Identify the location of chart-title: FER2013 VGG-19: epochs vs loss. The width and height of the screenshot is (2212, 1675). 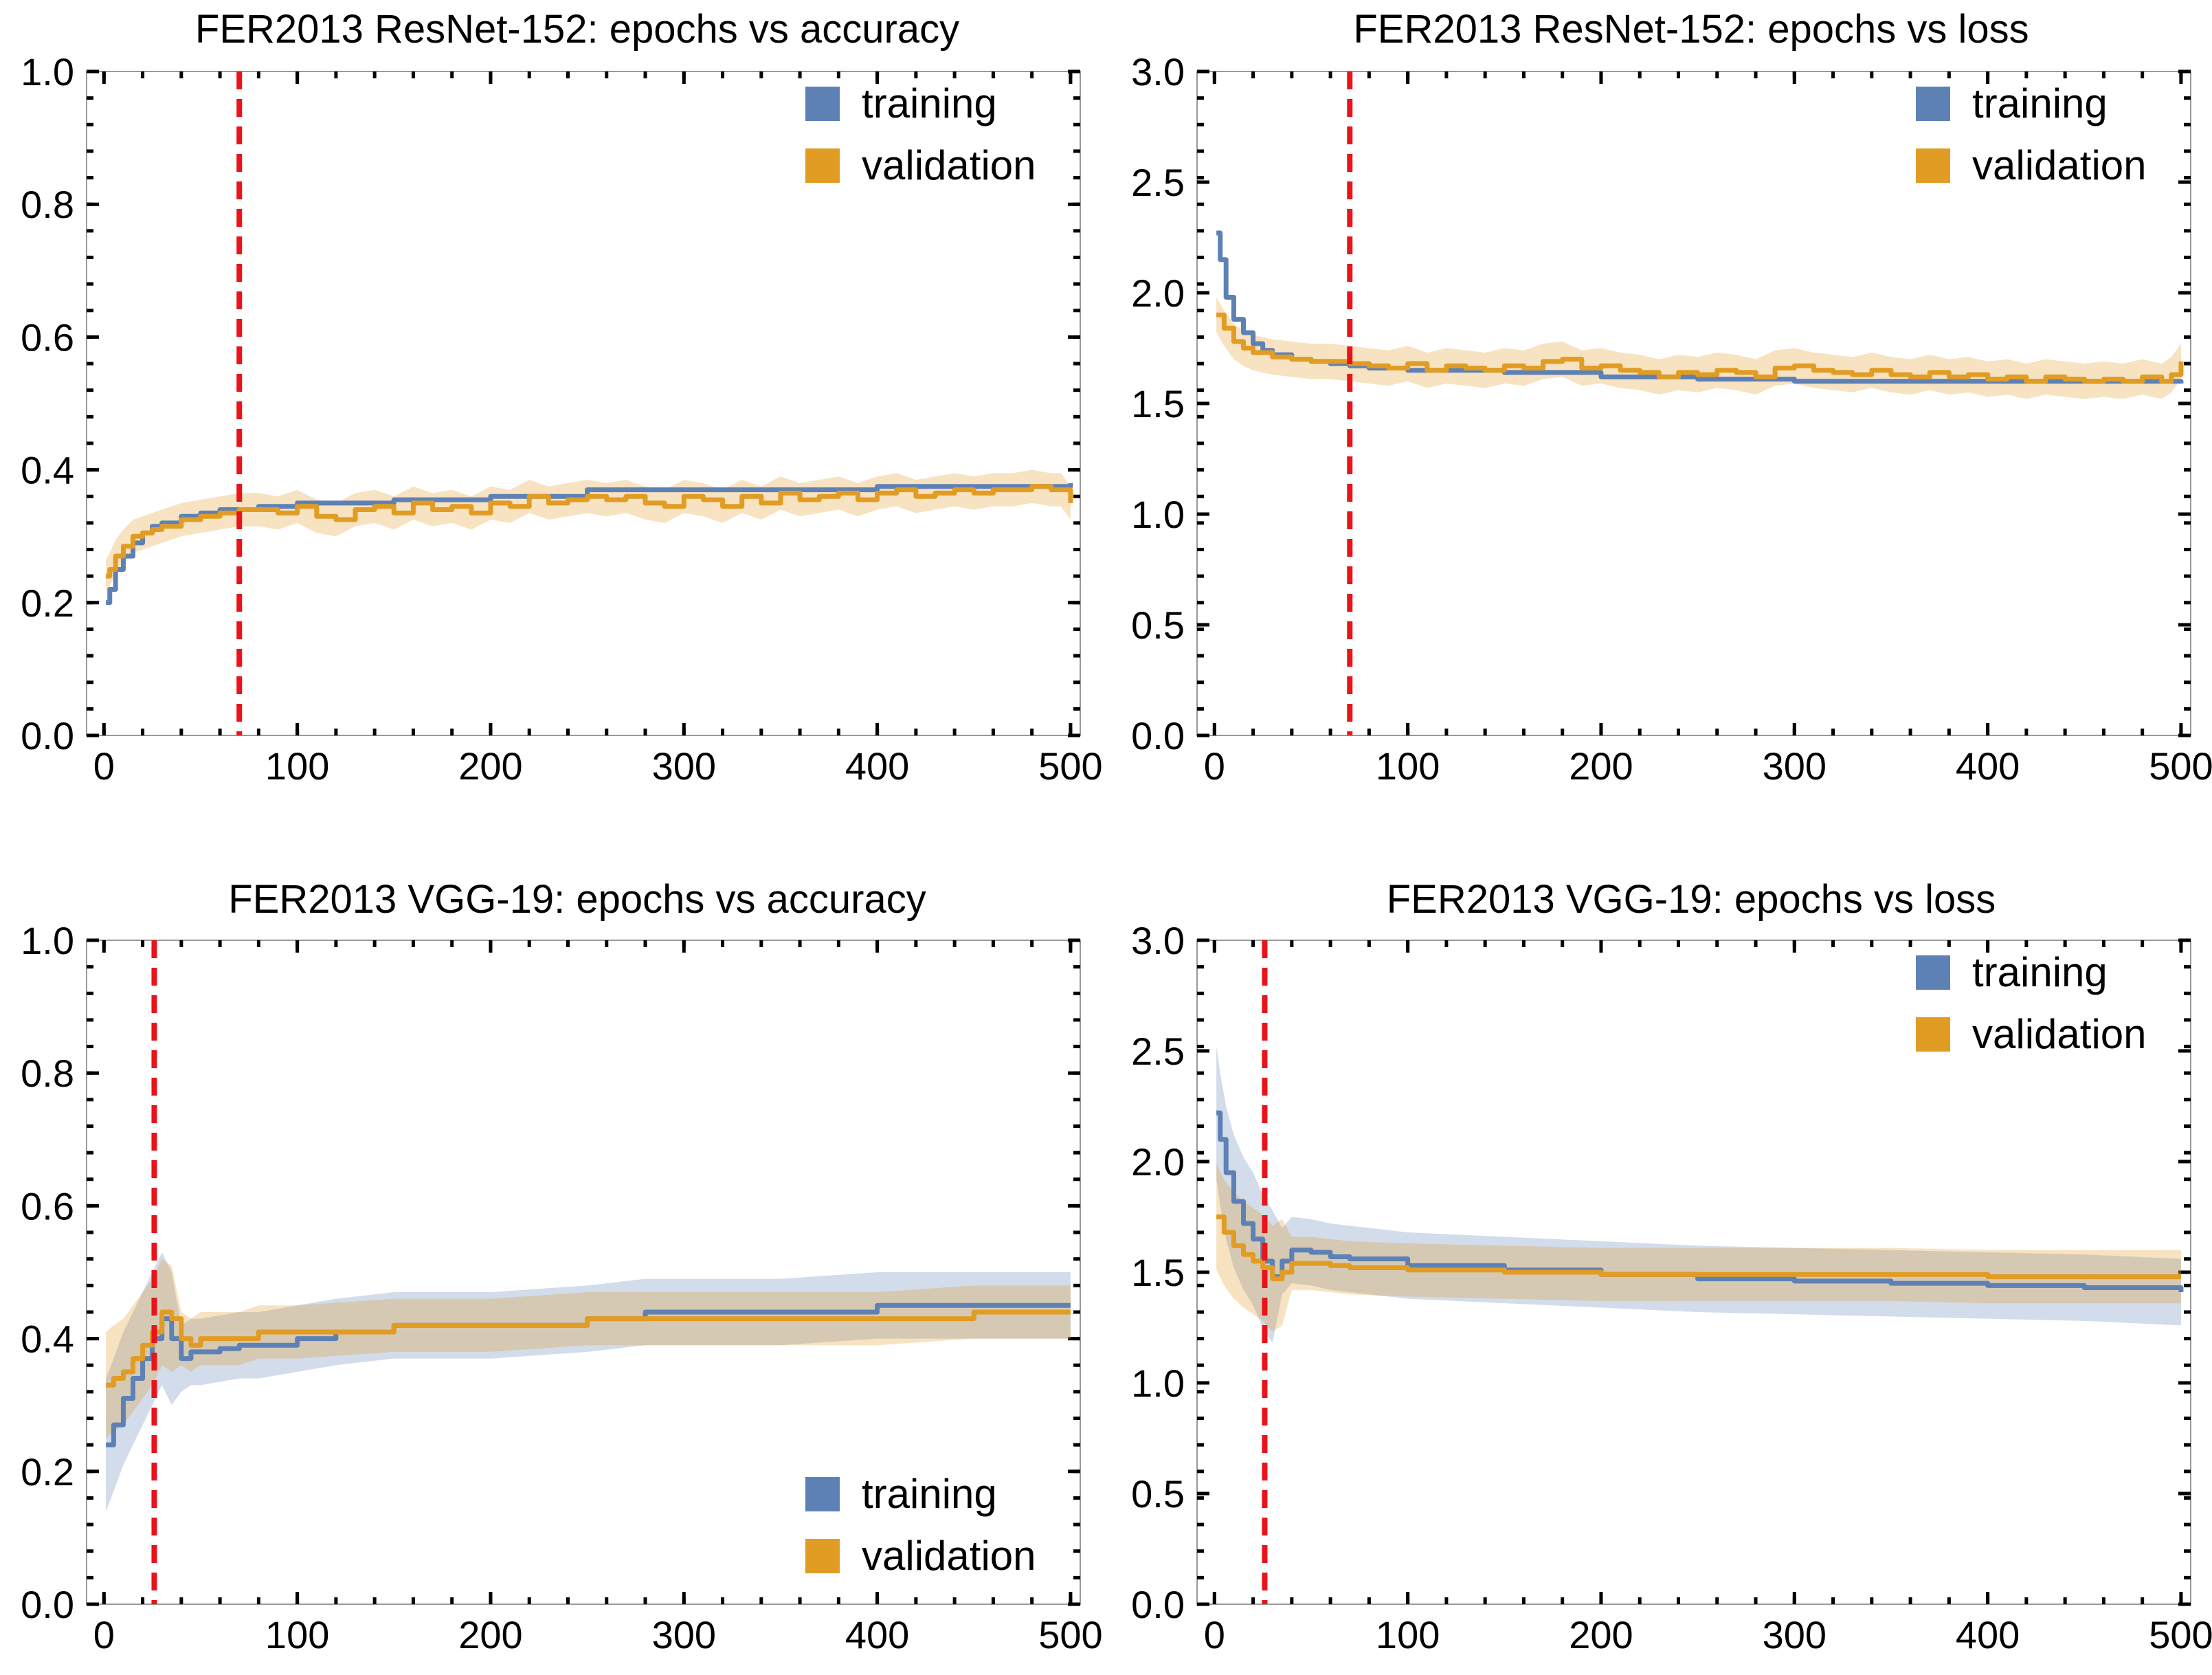
(1691, 899).